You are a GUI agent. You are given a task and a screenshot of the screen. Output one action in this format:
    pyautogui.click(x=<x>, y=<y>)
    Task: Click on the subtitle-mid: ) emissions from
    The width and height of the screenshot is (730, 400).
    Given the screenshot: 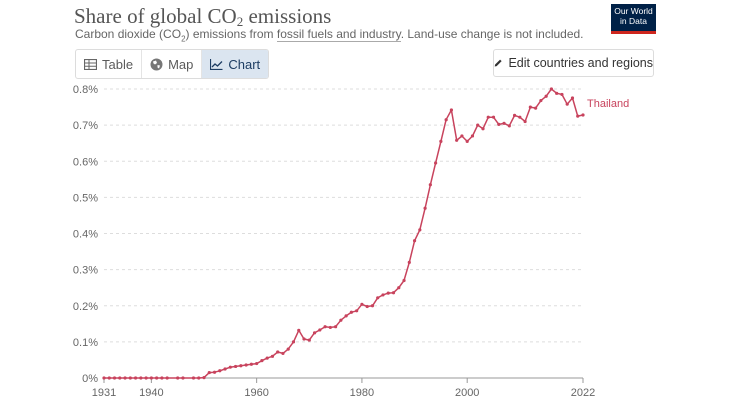 What is the action you would take?
    pyautogui.click(x=231, y=34)
    